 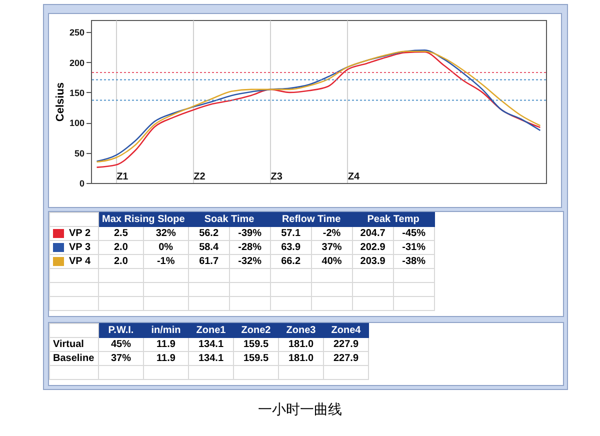 I want to click on text: -28%, so click(x=250, y=247).